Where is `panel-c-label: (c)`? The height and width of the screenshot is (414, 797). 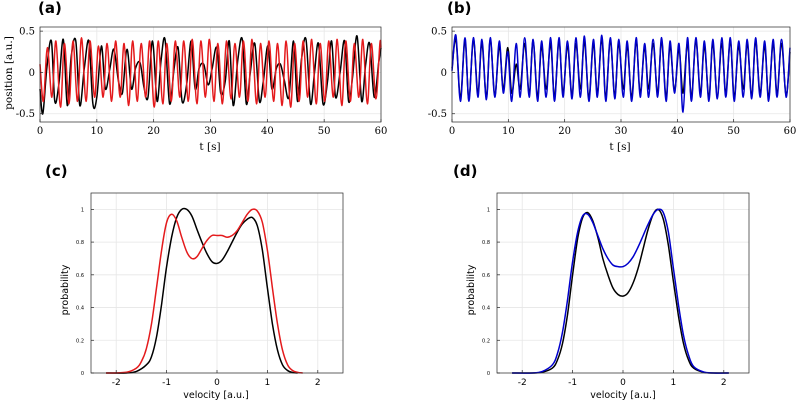
panel-c-label: (c) is located at coordinates (56, 171).